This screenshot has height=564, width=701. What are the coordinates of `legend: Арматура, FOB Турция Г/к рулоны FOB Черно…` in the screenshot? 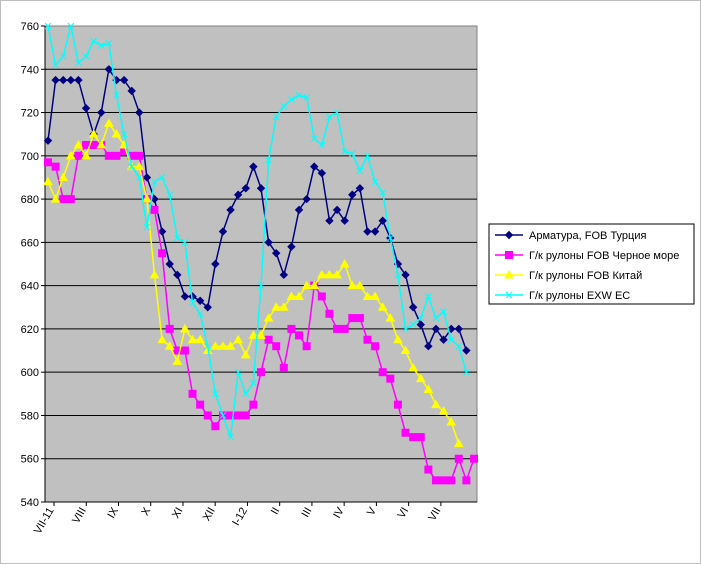 It's located at (591, 264).